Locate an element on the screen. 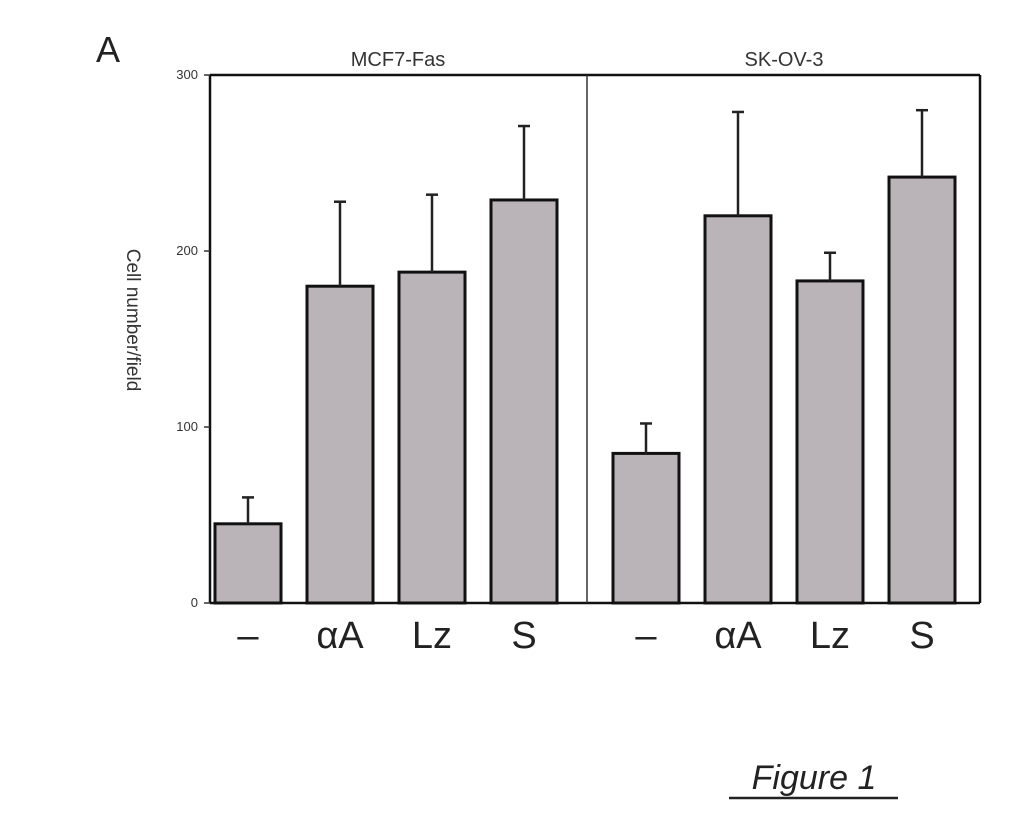 The image size is (1020, 836). figure-caption: Figure 1 is located at coordinates (814, 778).